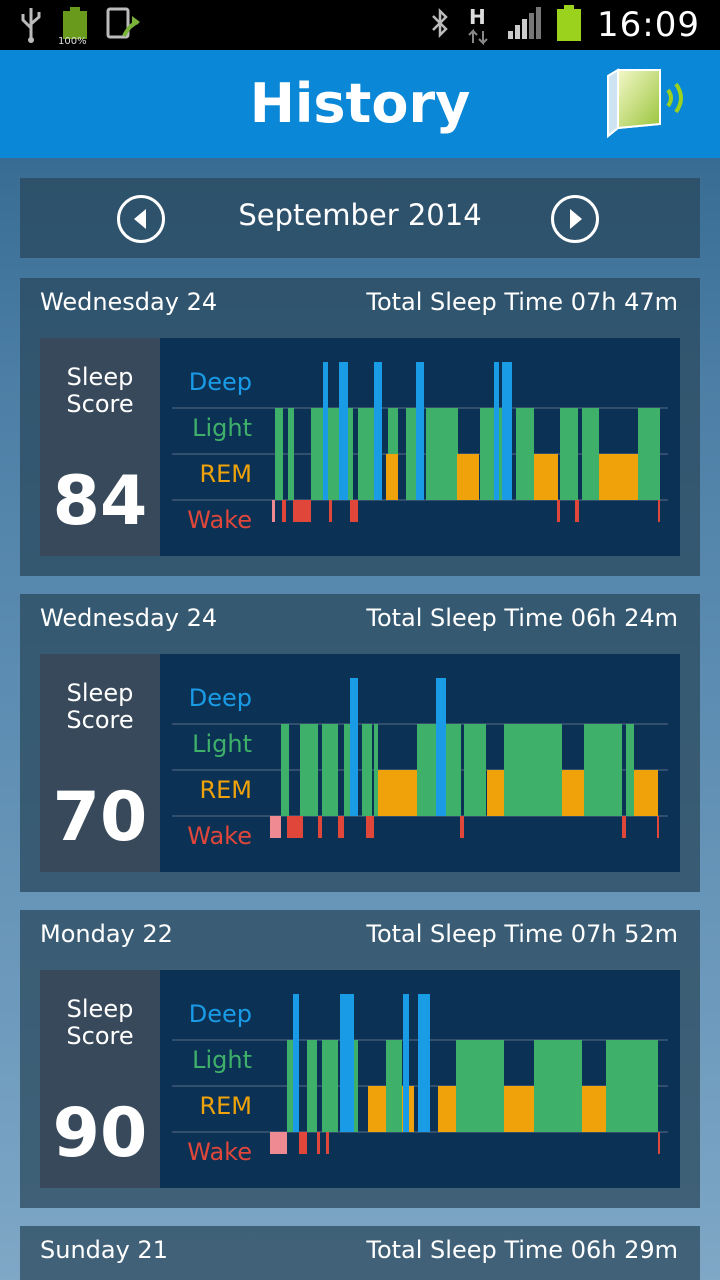 This screenshot has width=720, height=1280. What do you see at coordinates (73, 27) in the screenshot?
I see `battery-icon: 100%` at bounding box center [73, 27].